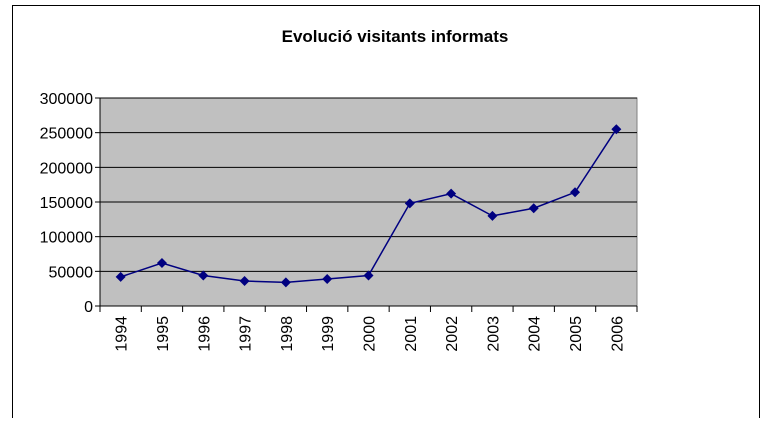 The width and height of the screenshot is (770, 423). Describe the element at coordinates (617, 334) in the screenshot. I see `x-tick-label: 2006` at that location.